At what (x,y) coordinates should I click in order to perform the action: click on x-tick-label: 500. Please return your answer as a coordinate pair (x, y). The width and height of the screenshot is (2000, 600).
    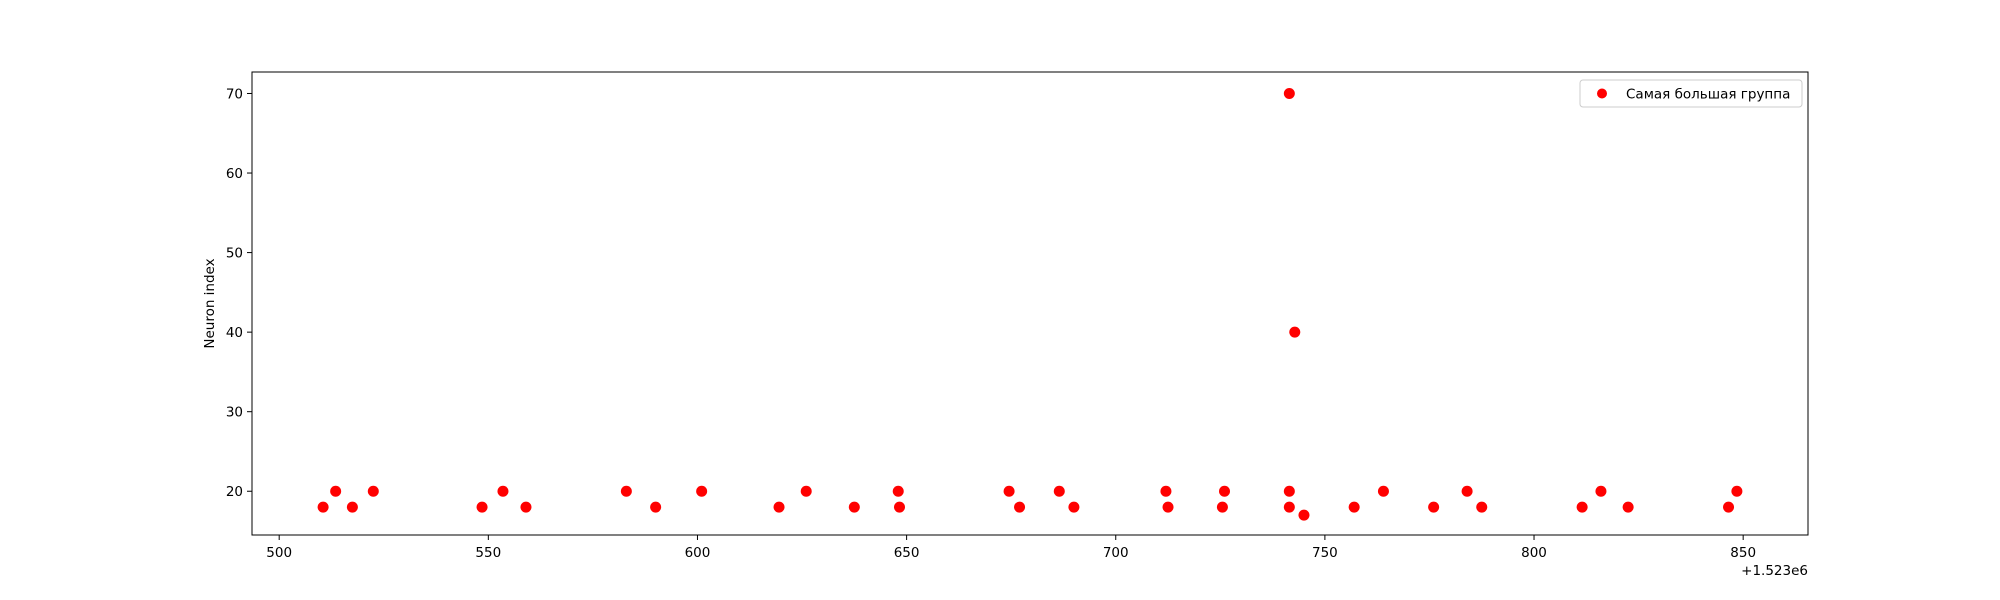
    Looking at the image, I should click on (279, 553).